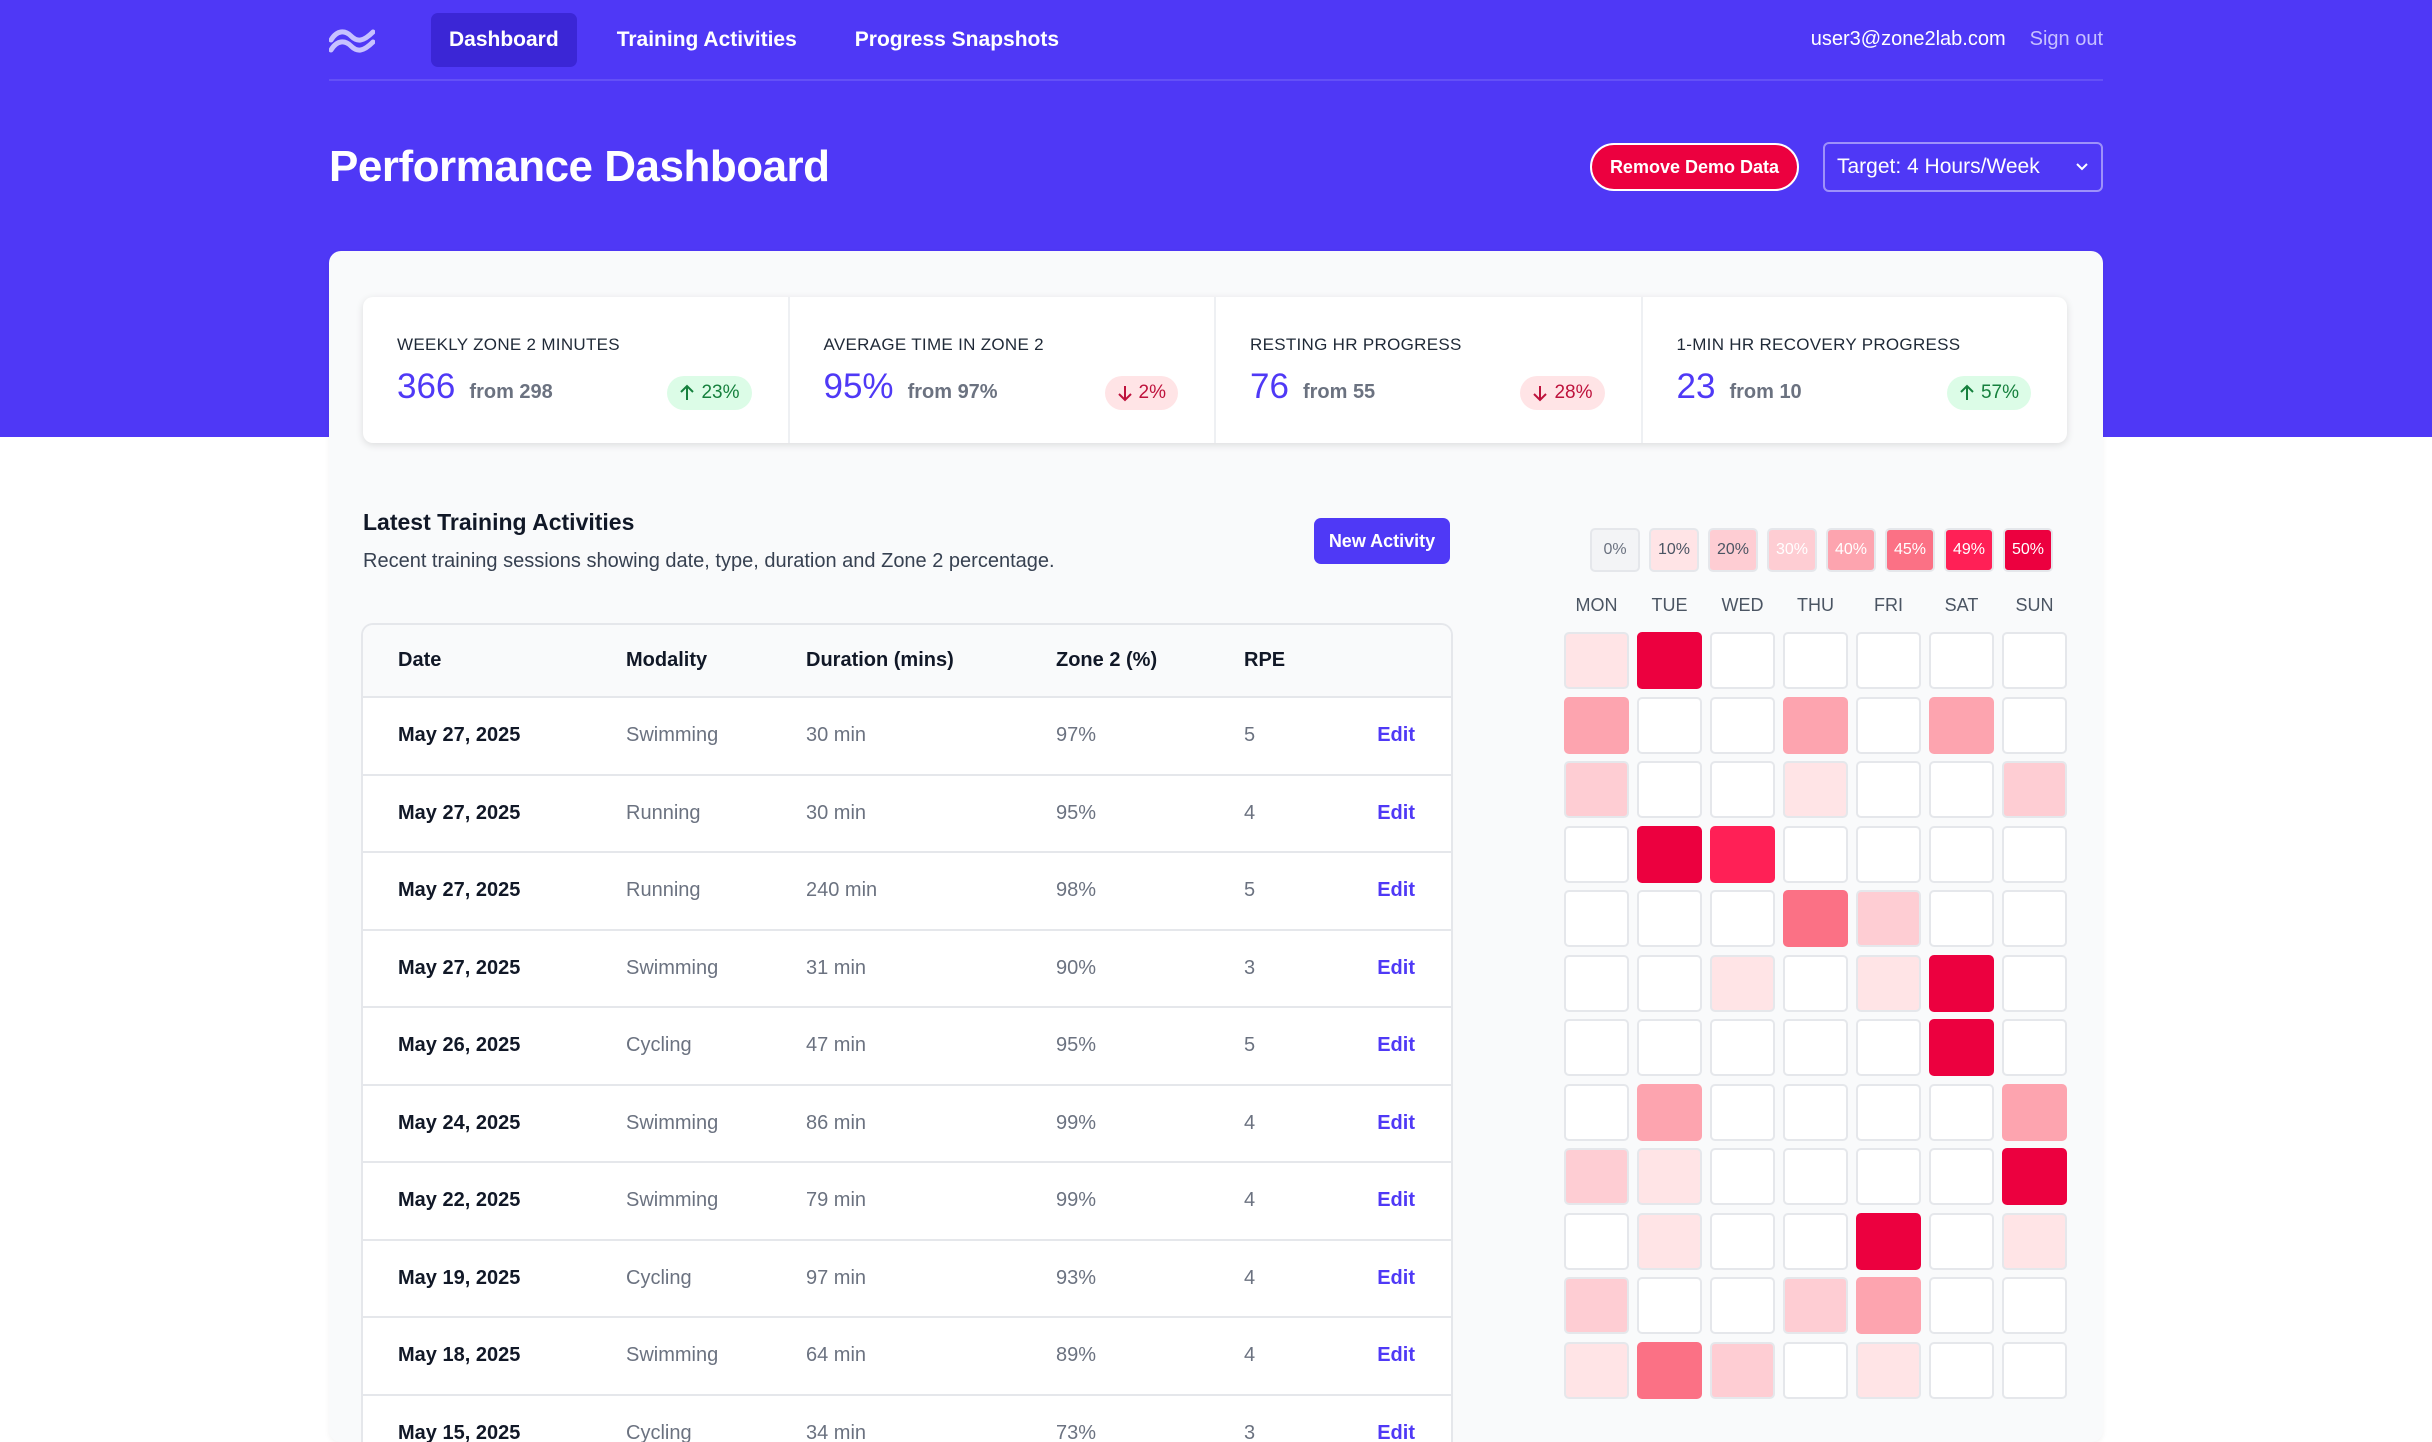 The width and height of the screenshot is (2432, 1442). What do you see at coordinates (1963, 167) in the screenshot?
I see `target-select: Target: 4 Hours/Week` at bounding box center [1963, 167].